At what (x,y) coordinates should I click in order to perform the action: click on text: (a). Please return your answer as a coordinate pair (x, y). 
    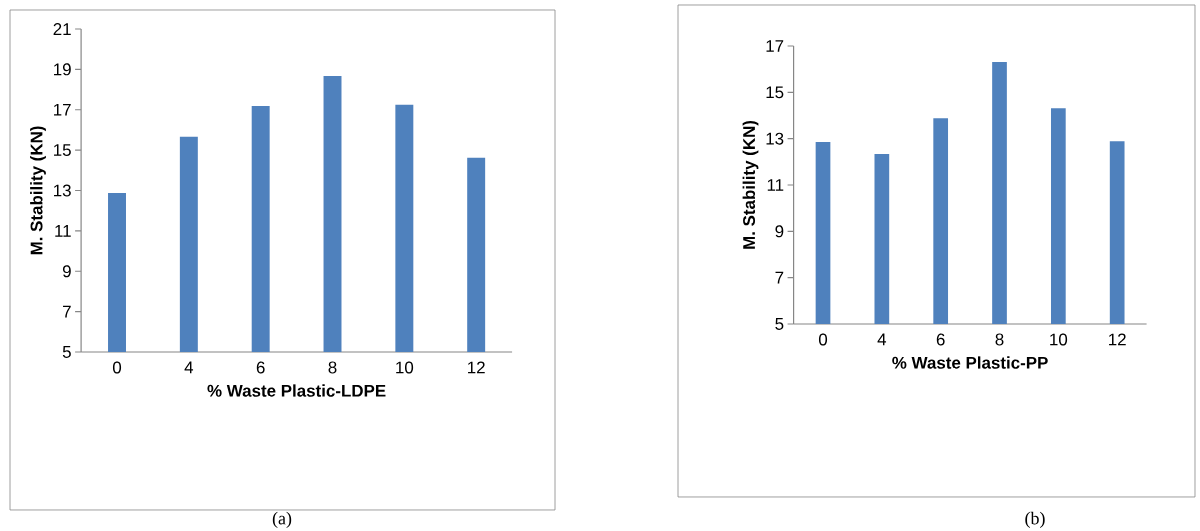
    Looking at the image, I should click on (282, 520).